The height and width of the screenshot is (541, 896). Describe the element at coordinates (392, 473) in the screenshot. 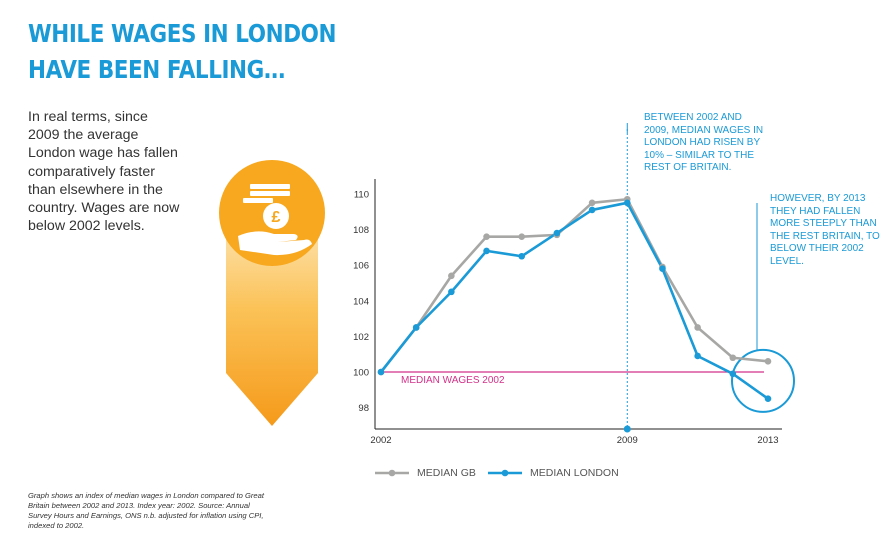

I see `legend-gb-swatch` at that location.